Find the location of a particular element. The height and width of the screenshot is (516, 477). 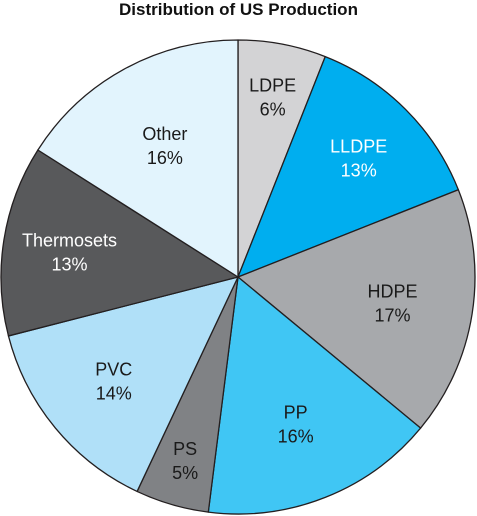

slice-value-thermosets: 13% is located at coordinates (69, 264).